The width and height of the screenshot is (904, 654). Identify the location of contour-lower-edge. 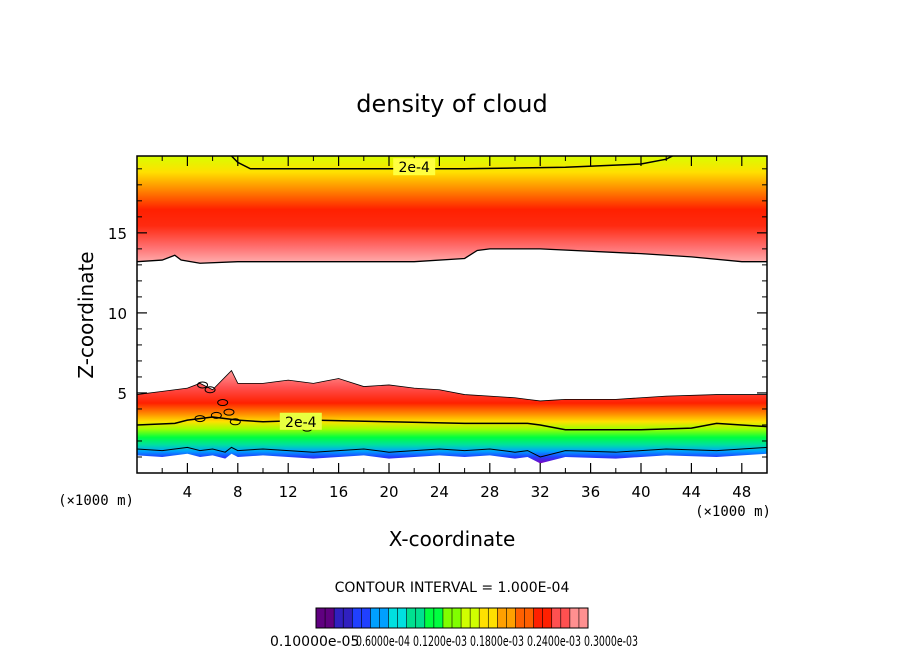
(452, 385).